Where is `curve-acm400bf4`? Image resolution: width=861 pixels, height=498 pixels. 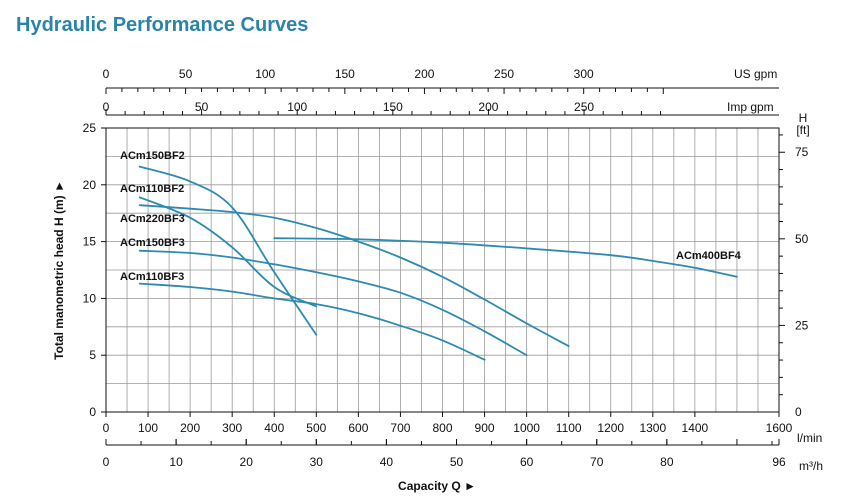
curve-acm400bf4 is located at coordinates (505, 257).